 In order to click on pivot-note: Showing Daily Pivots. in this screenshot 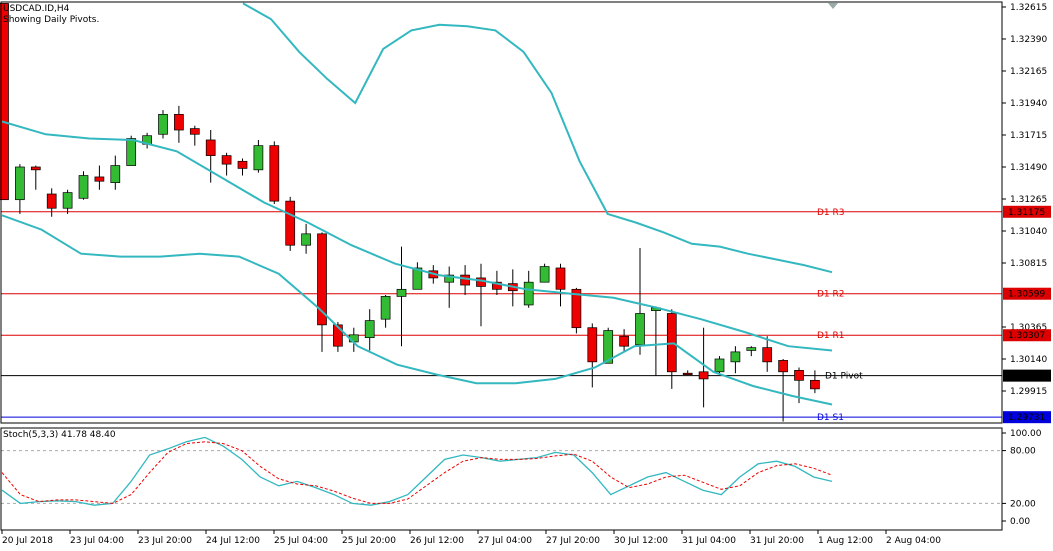, I will do `click(51, 20)`.